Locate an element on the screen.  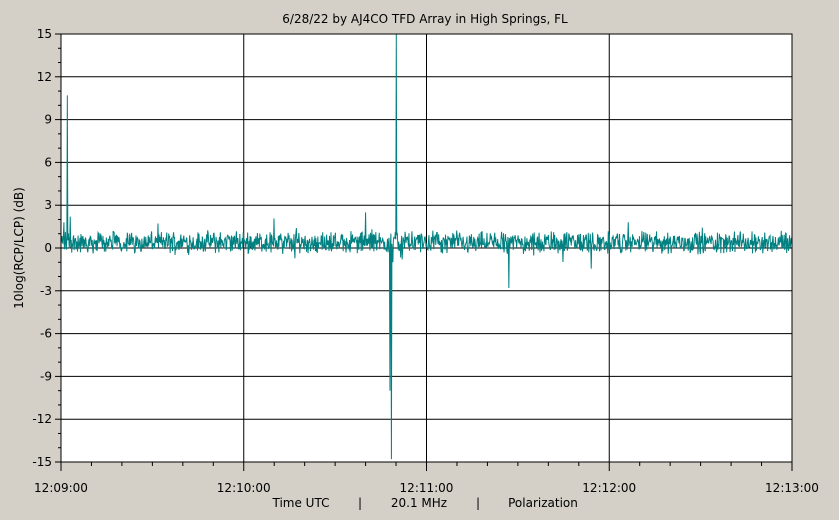
y-tick-label: 0 is located at coordinates (48, 248).